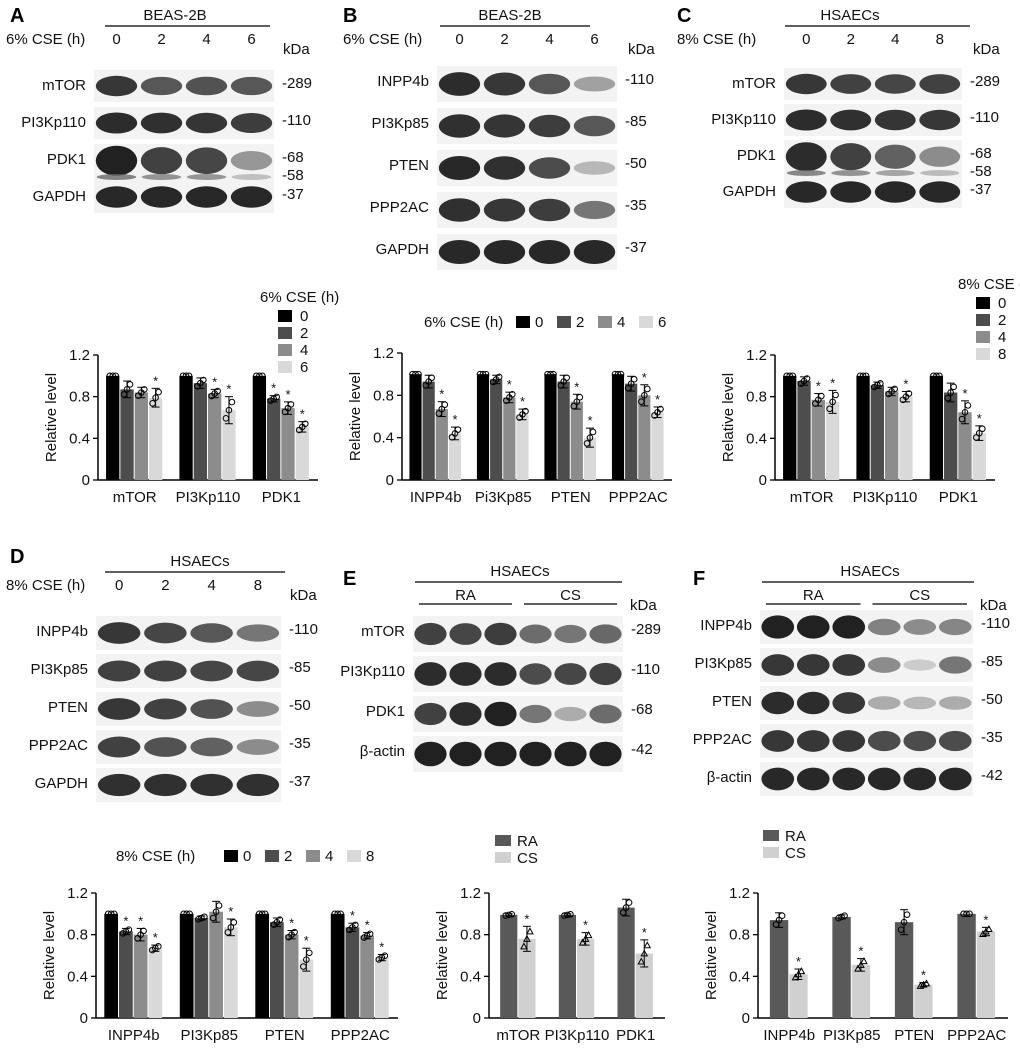  Describe the element at coordinates (436, 497) in the screenshot. I see `x-tick-label: INPP4b` at that location.